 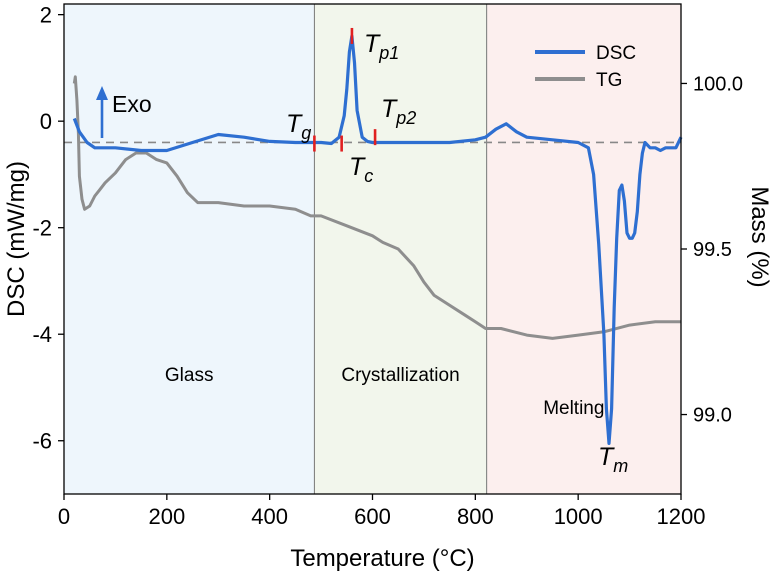 What do you see at coordinates (400, 375) in the screenshot?
I see `region-label-crystallization: Crystallization` at bounding box center [400, 375].